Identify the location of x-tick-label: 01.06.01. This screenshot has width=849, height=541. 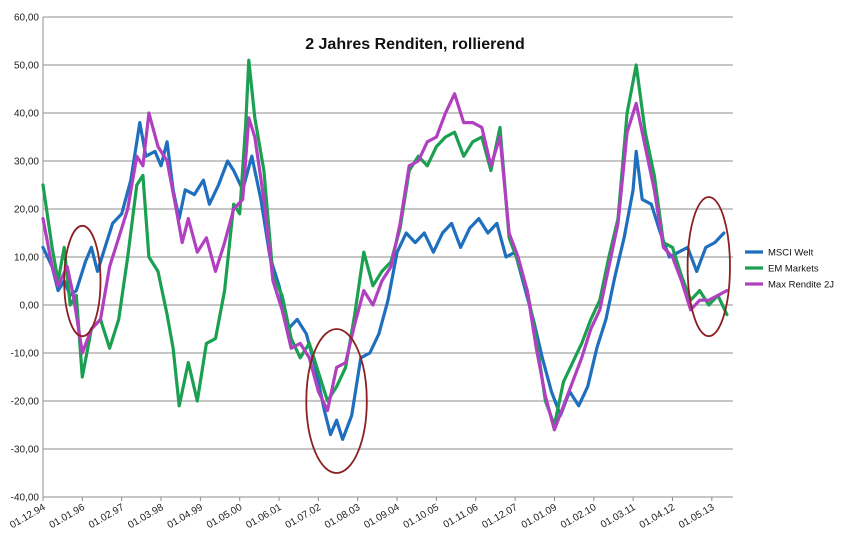
(264, 516).